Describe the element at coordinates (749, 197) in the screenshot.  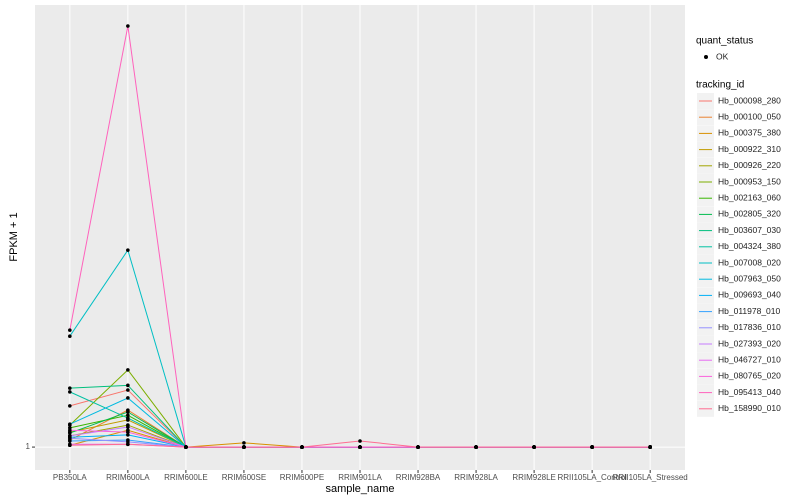
I see `legend-label: Hb_002163_060` at that location.